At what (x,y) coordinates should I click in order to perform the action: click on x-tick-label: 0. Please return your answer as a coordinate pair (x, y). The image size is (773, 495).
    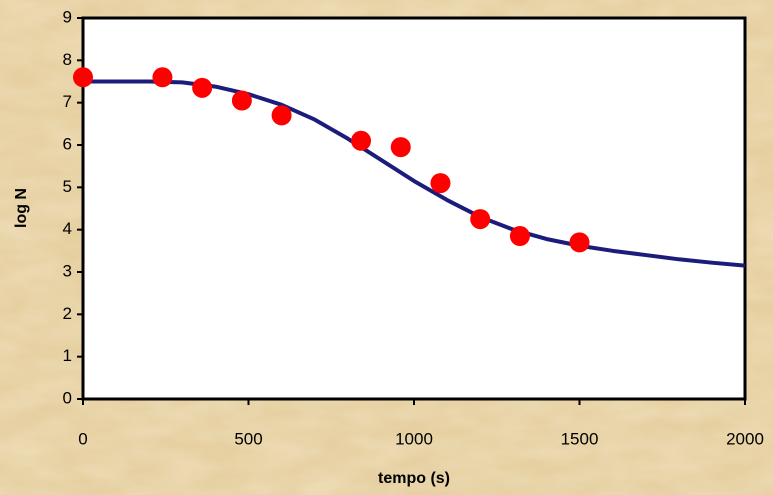
    Looking at the image, I should click on (82, 438).